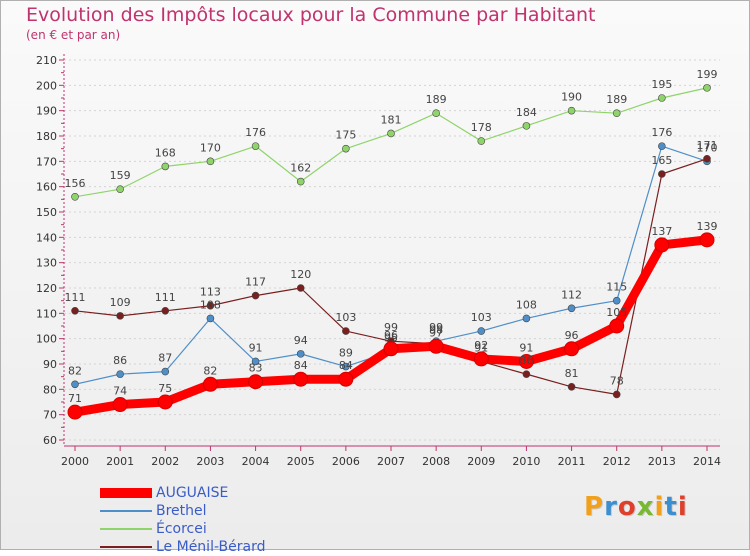 The height and width of the screenshot is (556, 750). I want to click on data-label: 178, so click(481, 127).